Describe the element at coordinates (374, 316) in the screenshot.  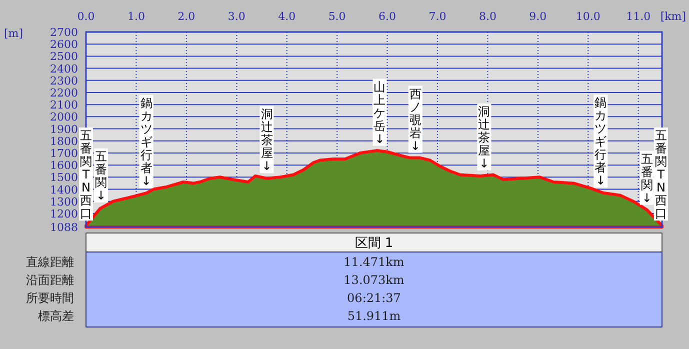
I see `text: 51.911m` at that location.